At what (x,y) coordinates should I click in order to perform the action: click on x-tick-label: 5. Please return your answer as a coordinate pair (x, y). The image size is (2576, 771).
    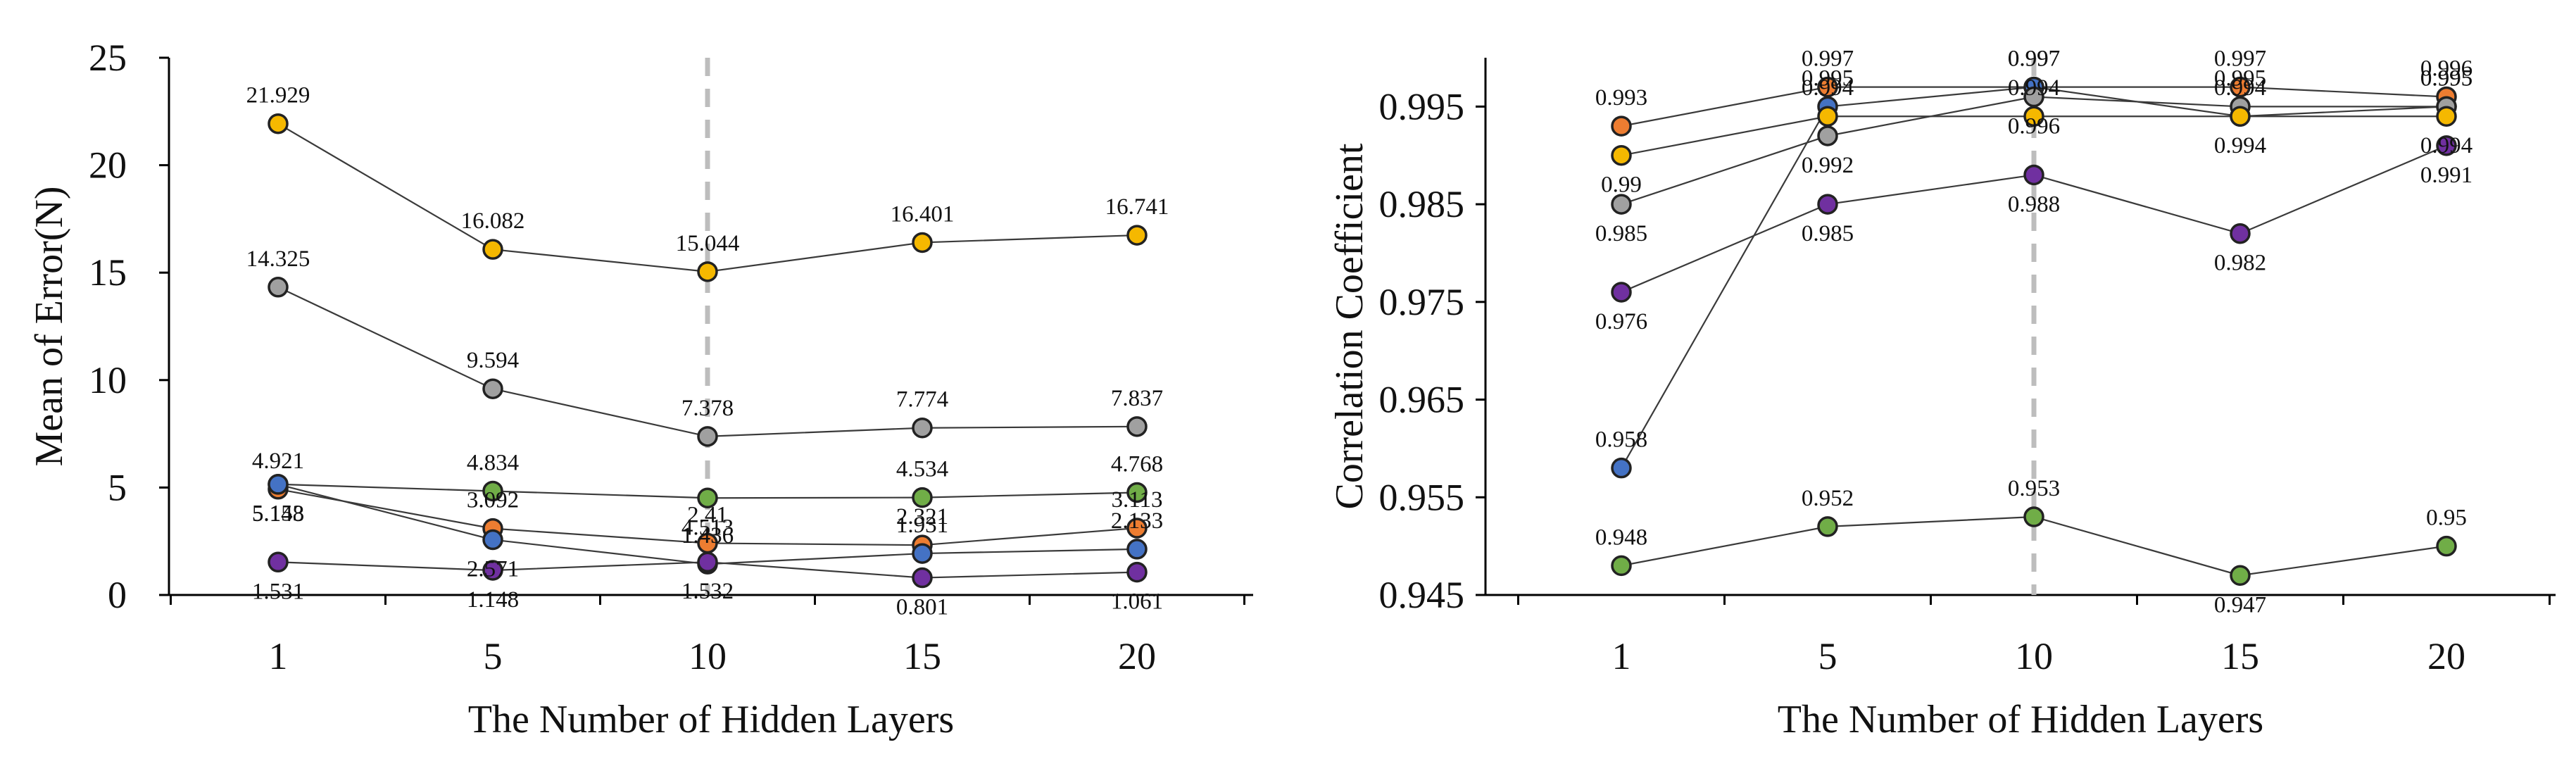
    Looking at the image, I should click on (494, 656).